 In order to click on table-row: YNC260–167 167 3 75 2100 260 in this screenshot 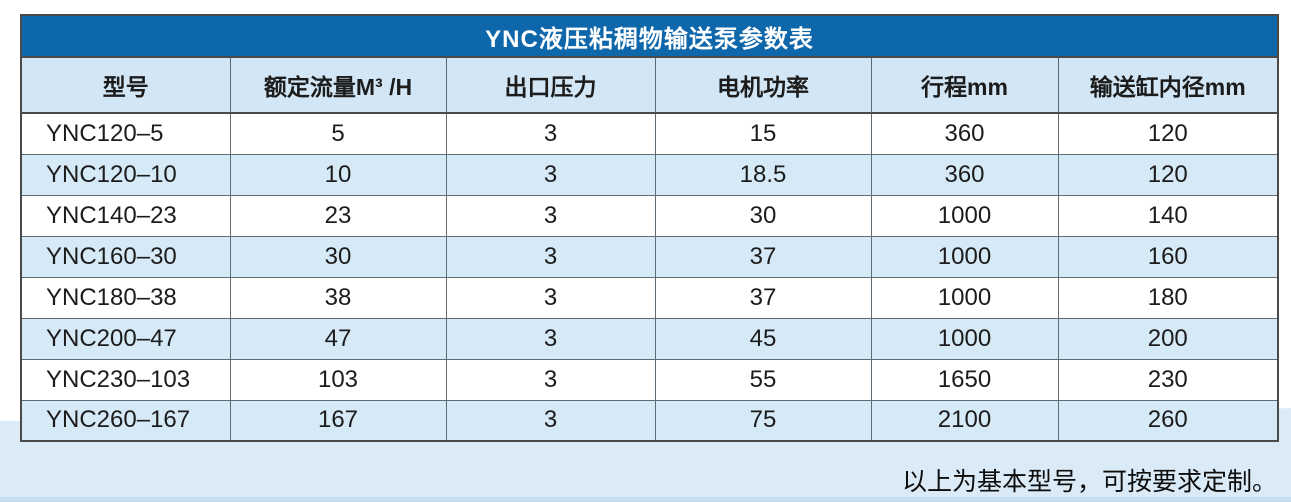, I will do `click(649, 420)`.